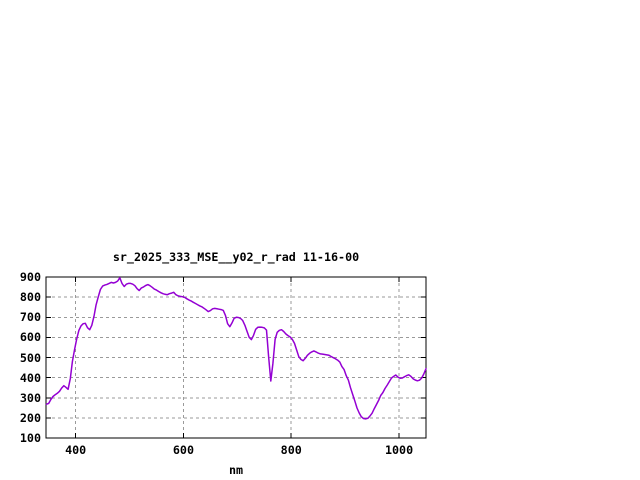  Describe the element at coordinates (30, 317) in the screenshot. I see `y-tick-label: 700` at that location.